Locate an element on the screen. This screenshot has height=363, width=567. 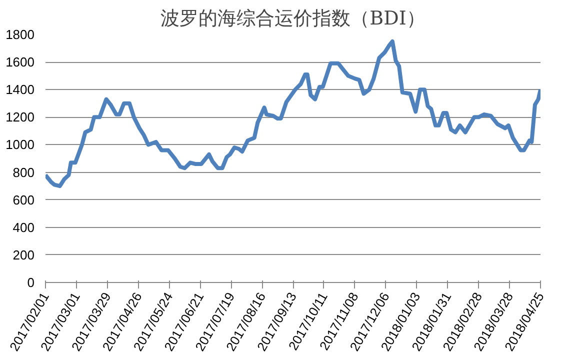
y-tick-label: 0 is located at coordinates (31, 282).